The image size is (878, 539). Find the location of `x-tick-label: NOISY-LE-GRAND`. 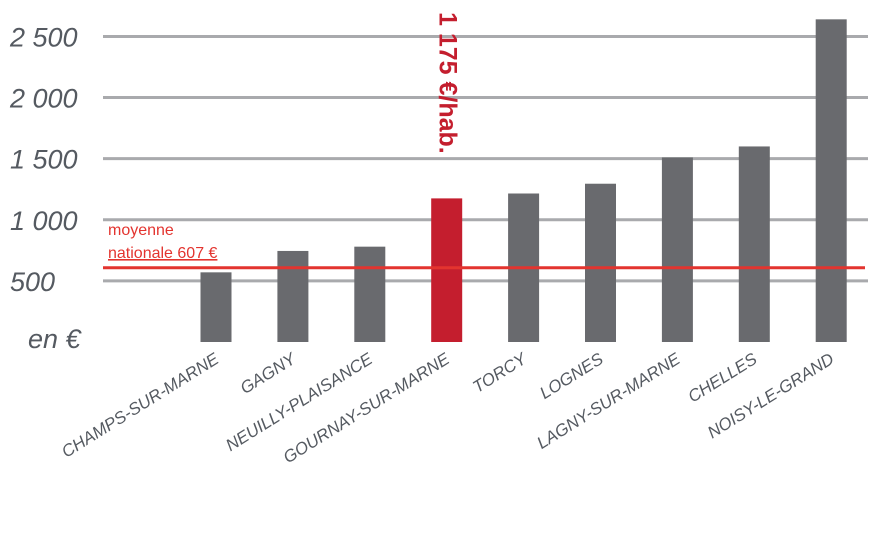

x-tick-label: NOISY-LE-GRAND is located at coordinates (770, 395).